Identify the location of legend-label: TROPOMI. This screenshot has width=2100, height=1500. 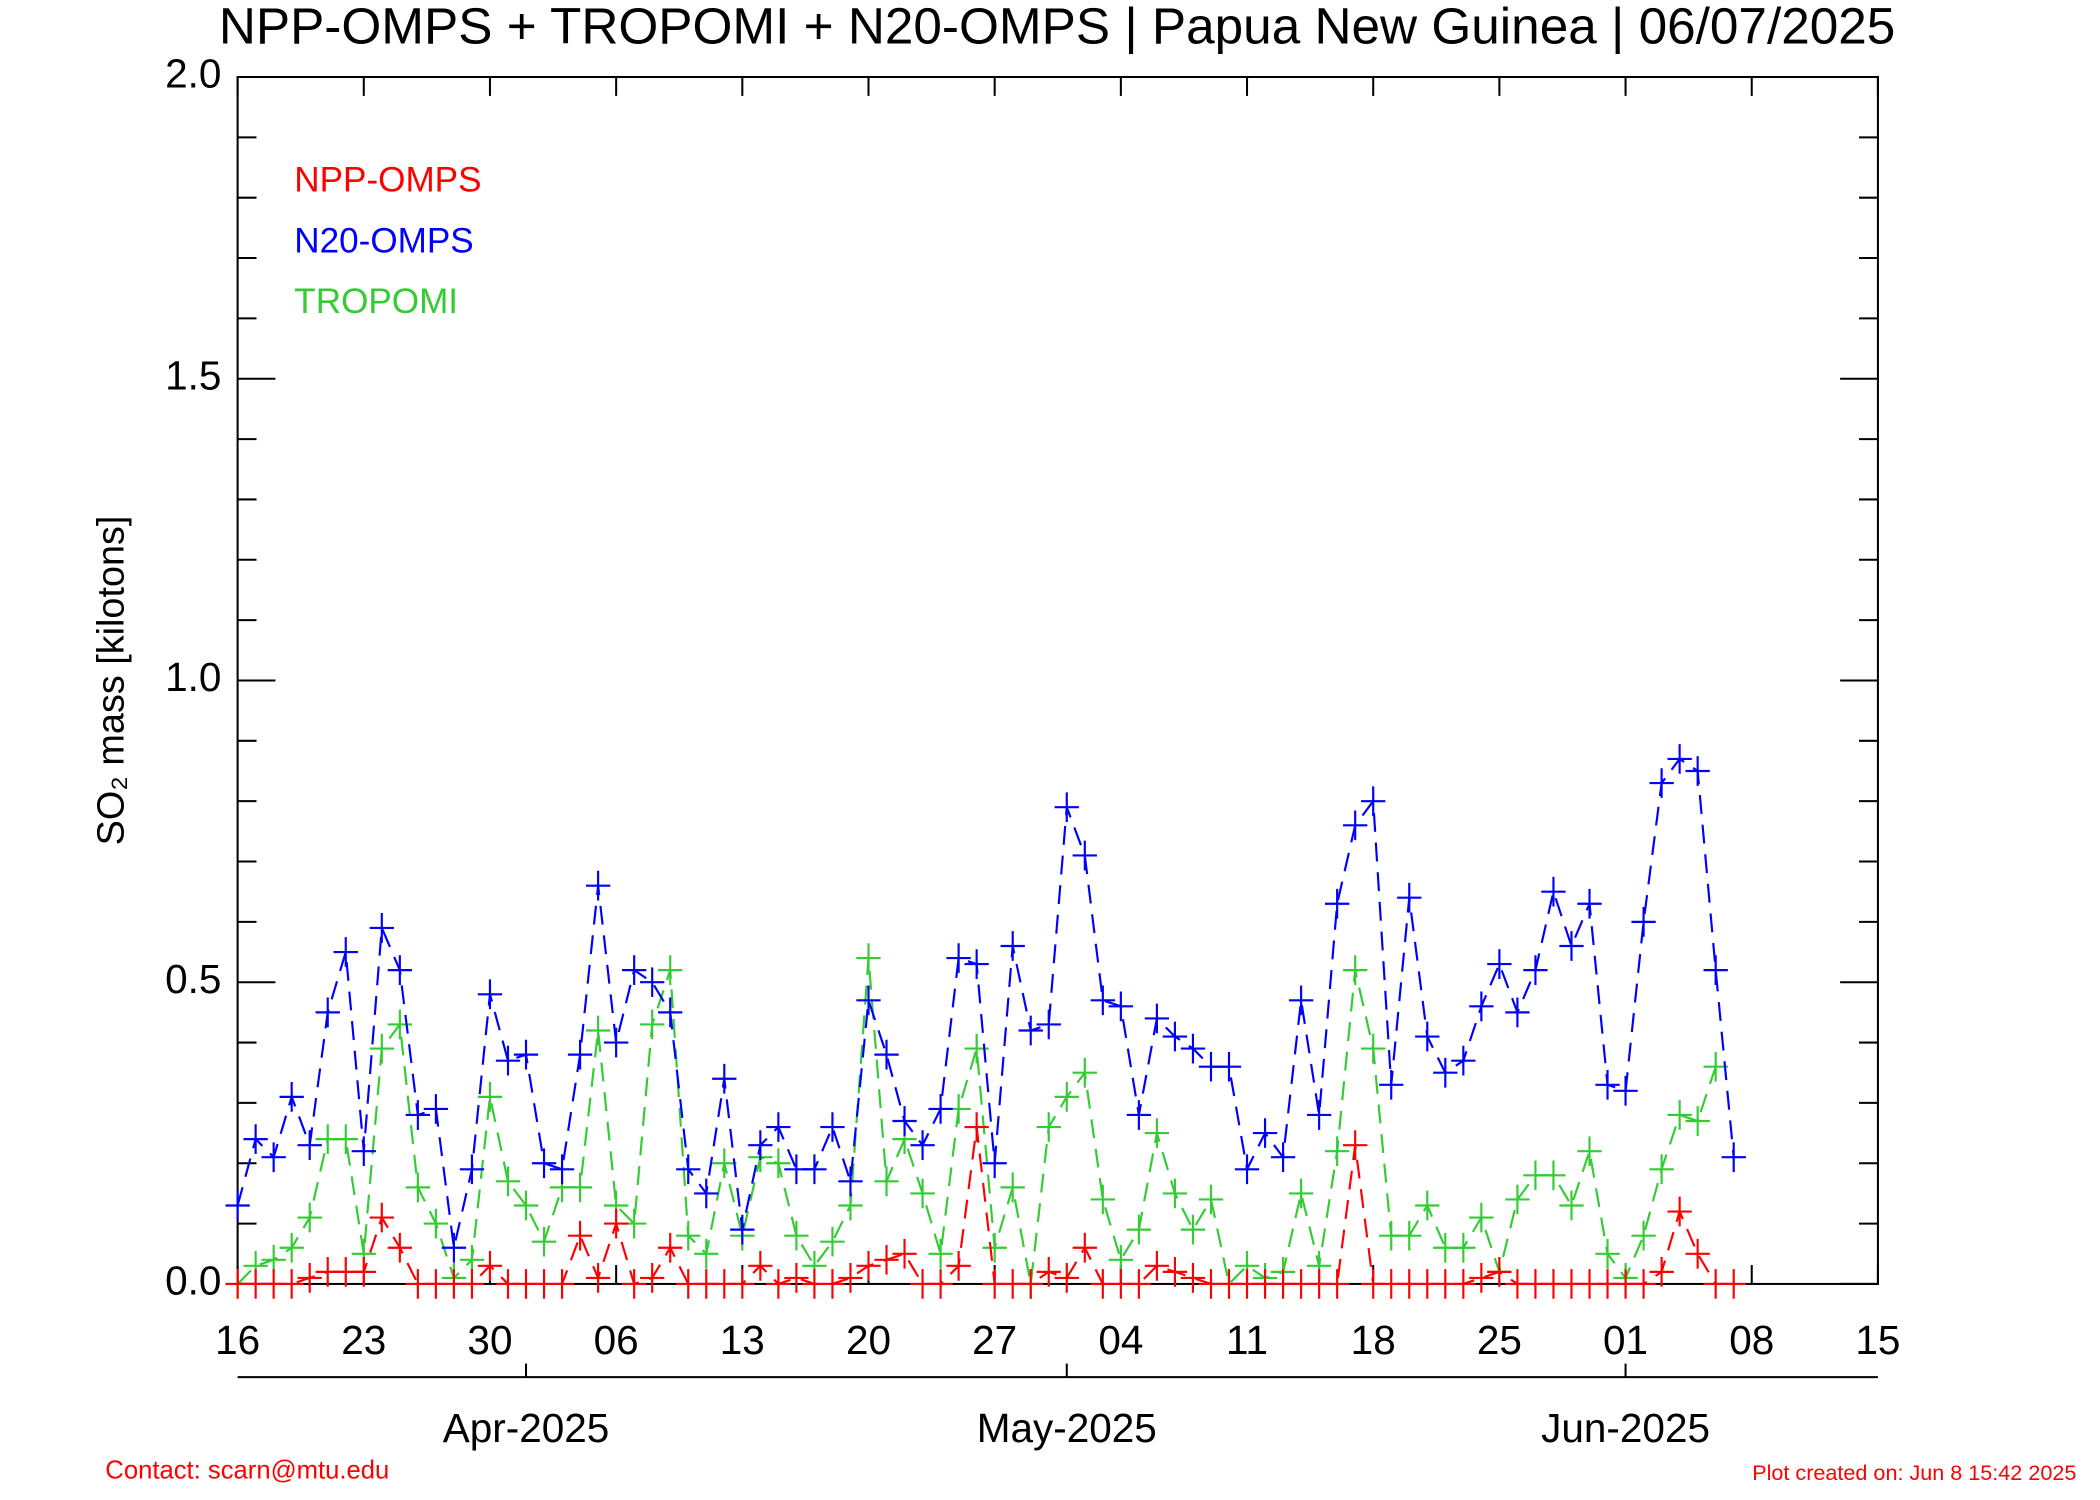
(376, 301).